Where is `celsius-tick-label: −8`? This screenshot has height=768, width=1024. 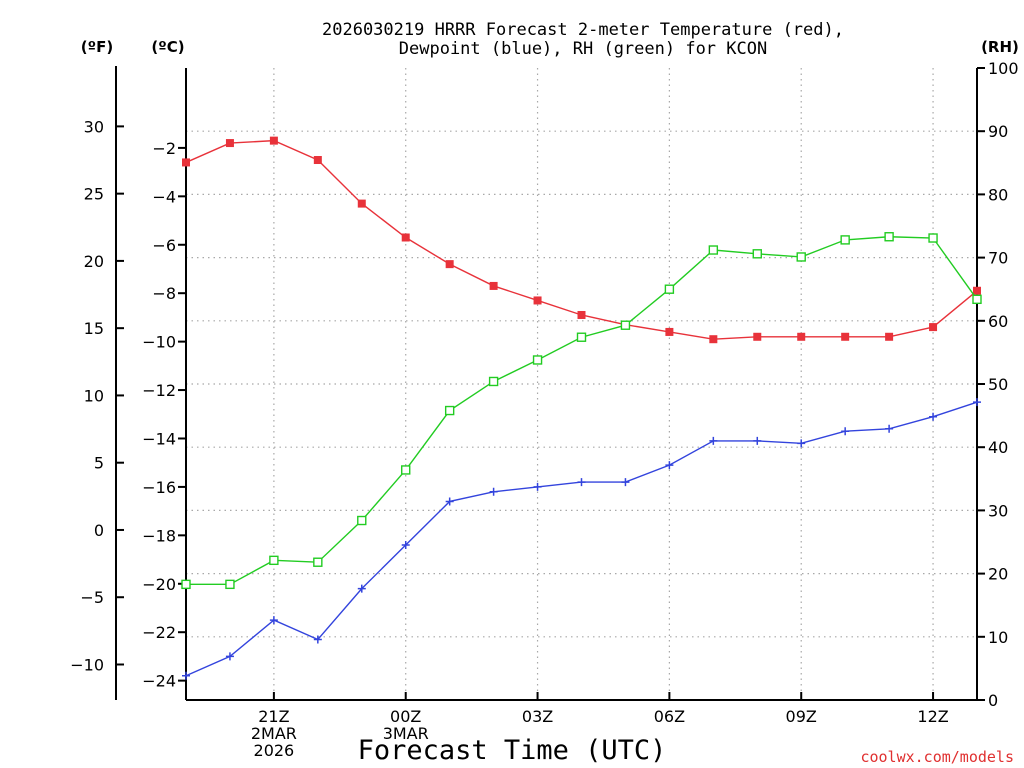
celsius-tick-label: −8 is located at coordinates (164, 293).